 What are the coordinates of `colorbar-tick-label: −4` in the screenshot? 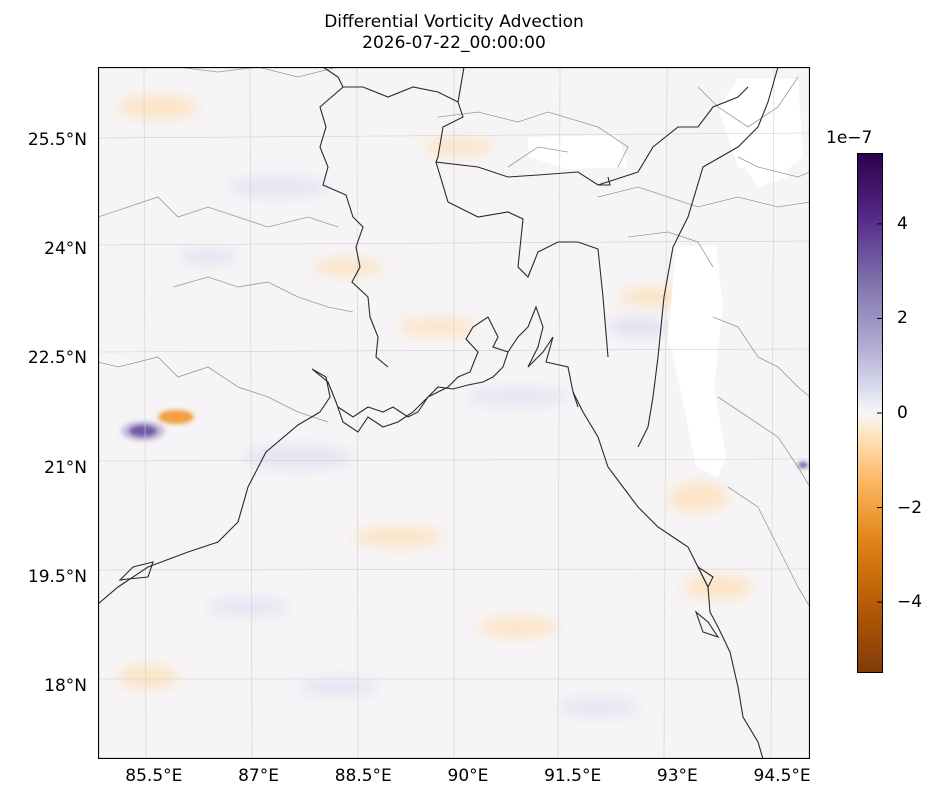 It's located at (910, 602).